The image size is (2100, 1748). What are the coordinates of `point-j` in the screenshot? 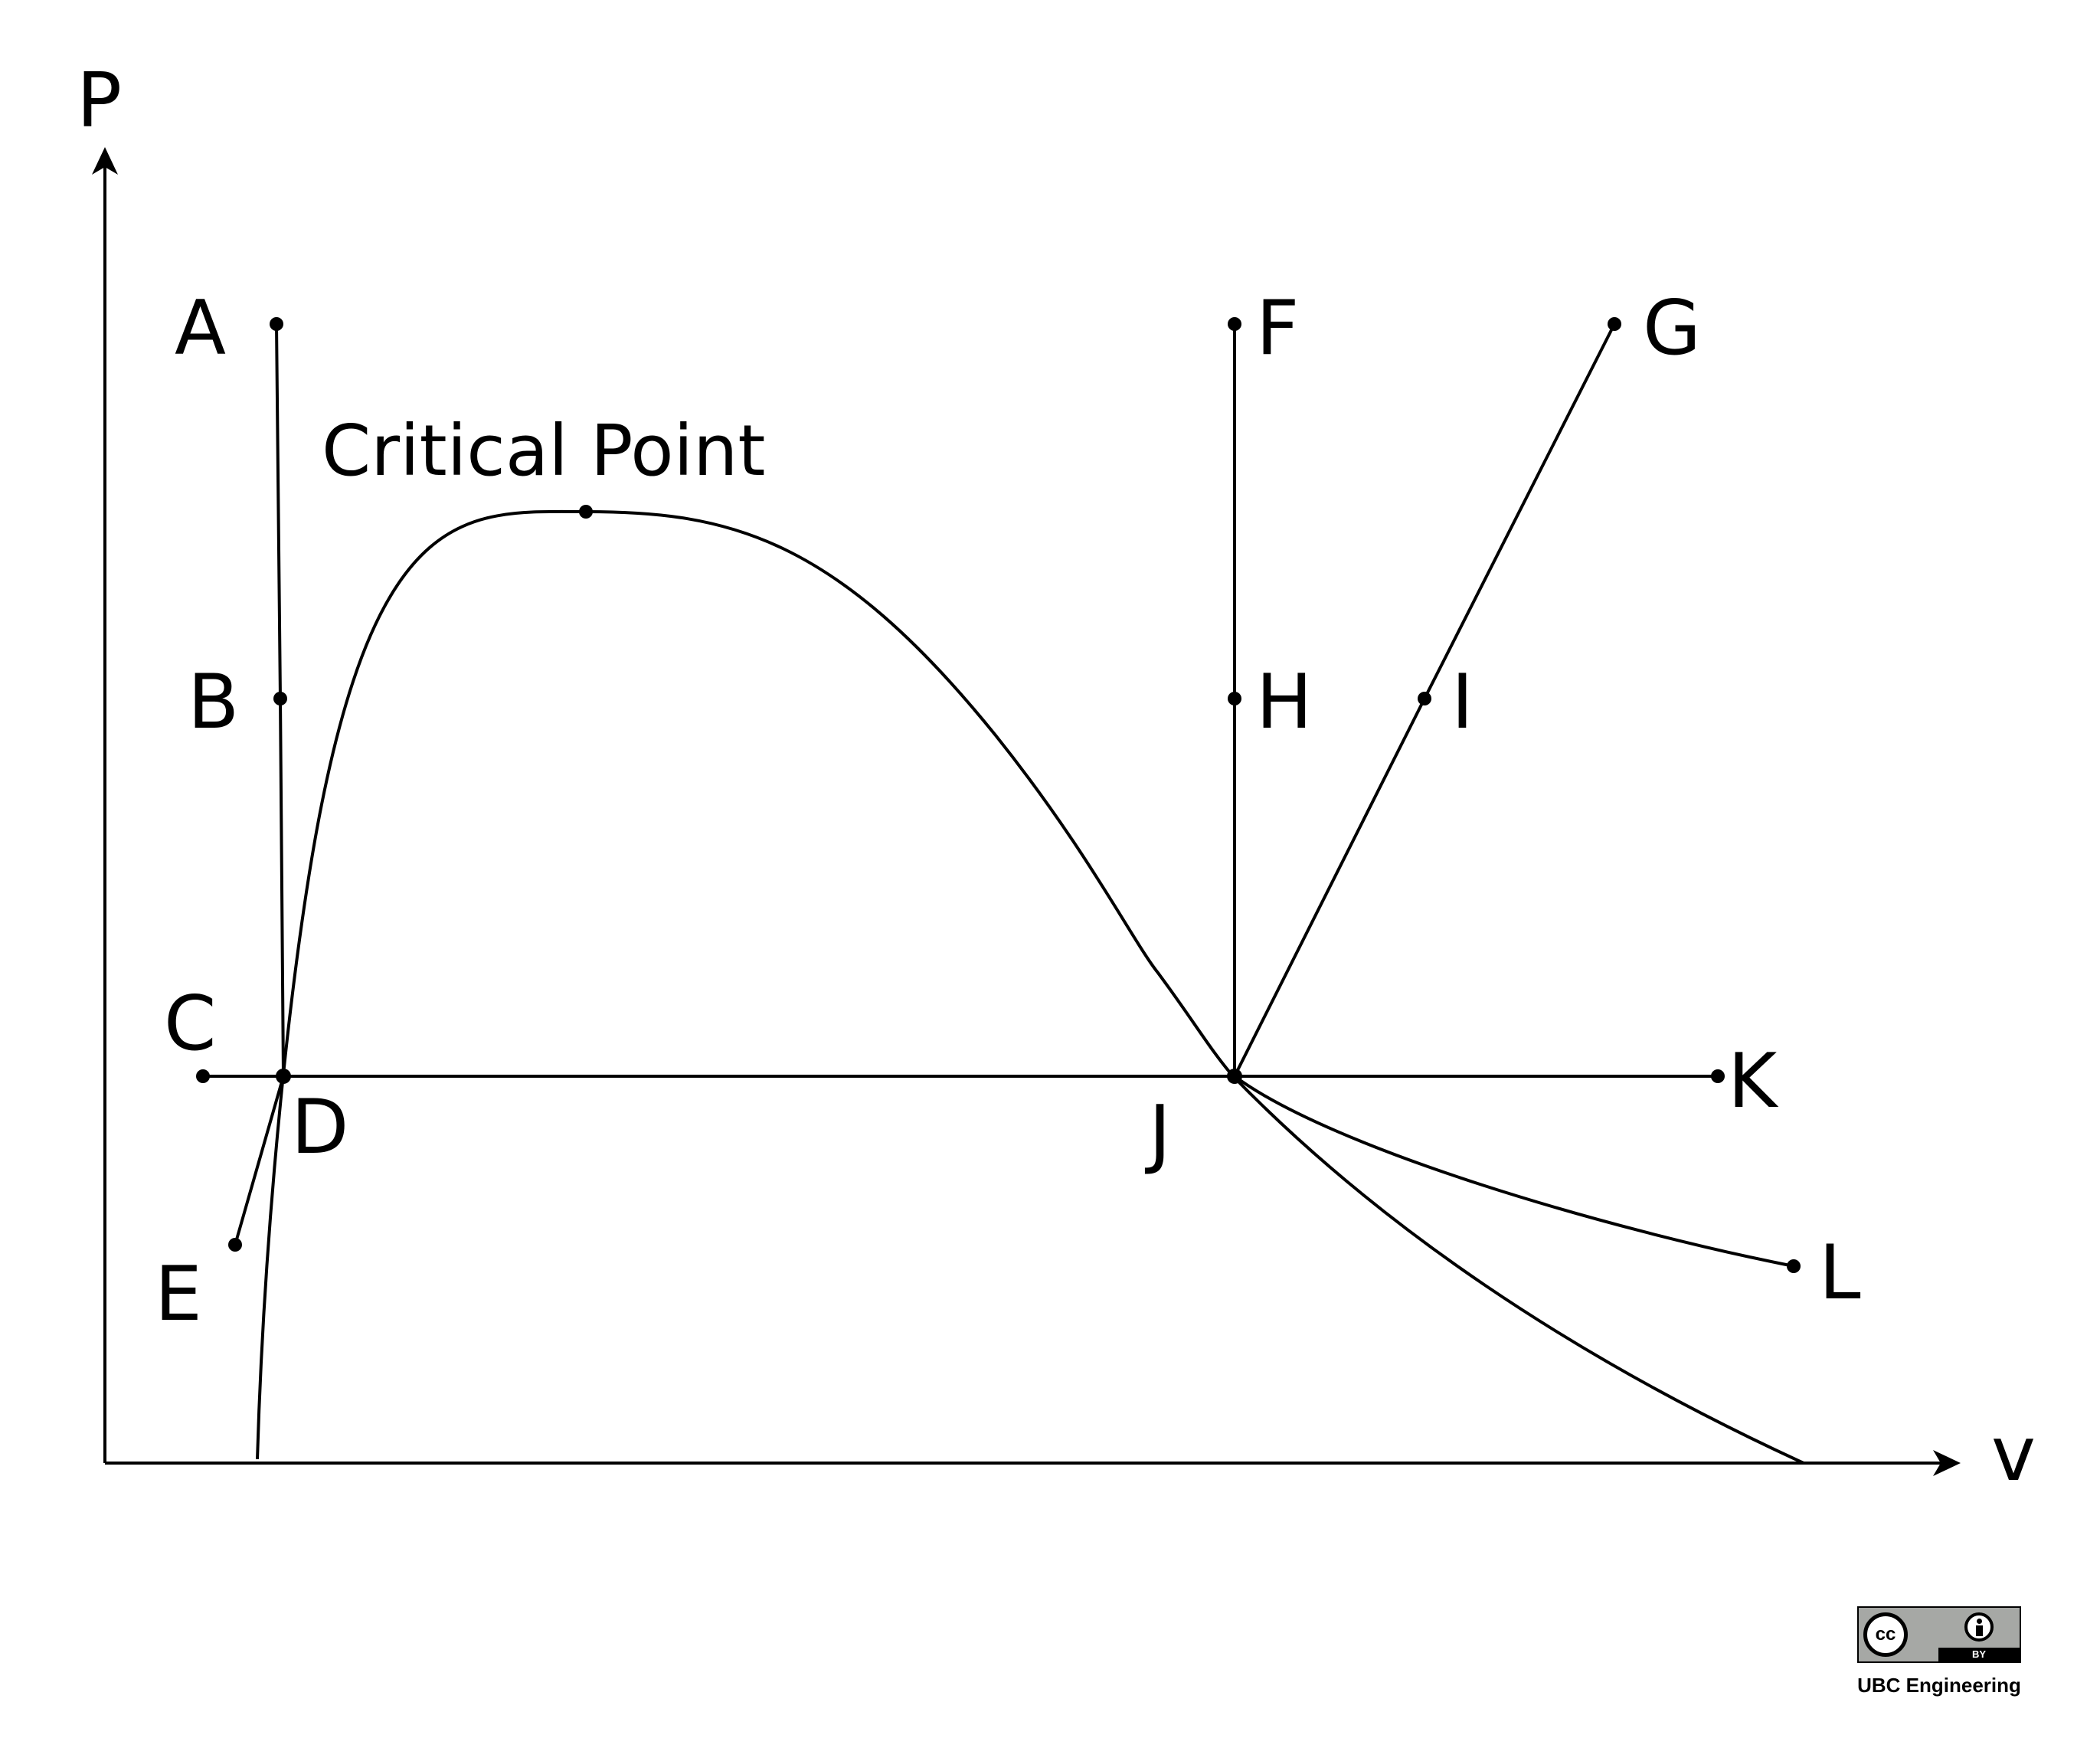 It's located at (1234, 1076).